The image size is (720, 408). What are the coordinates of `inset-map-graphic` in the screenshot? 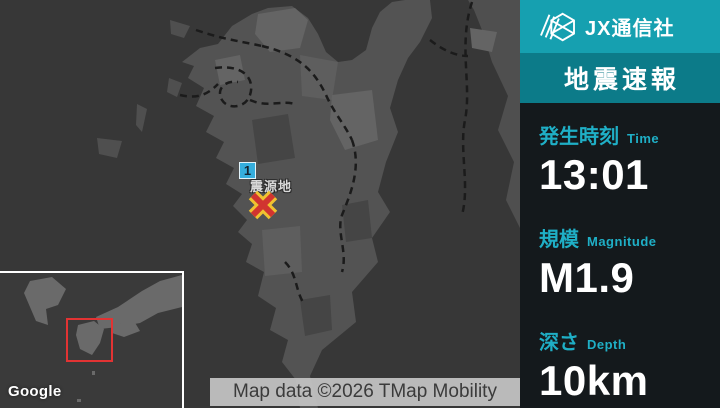 It's located at (91, 340).